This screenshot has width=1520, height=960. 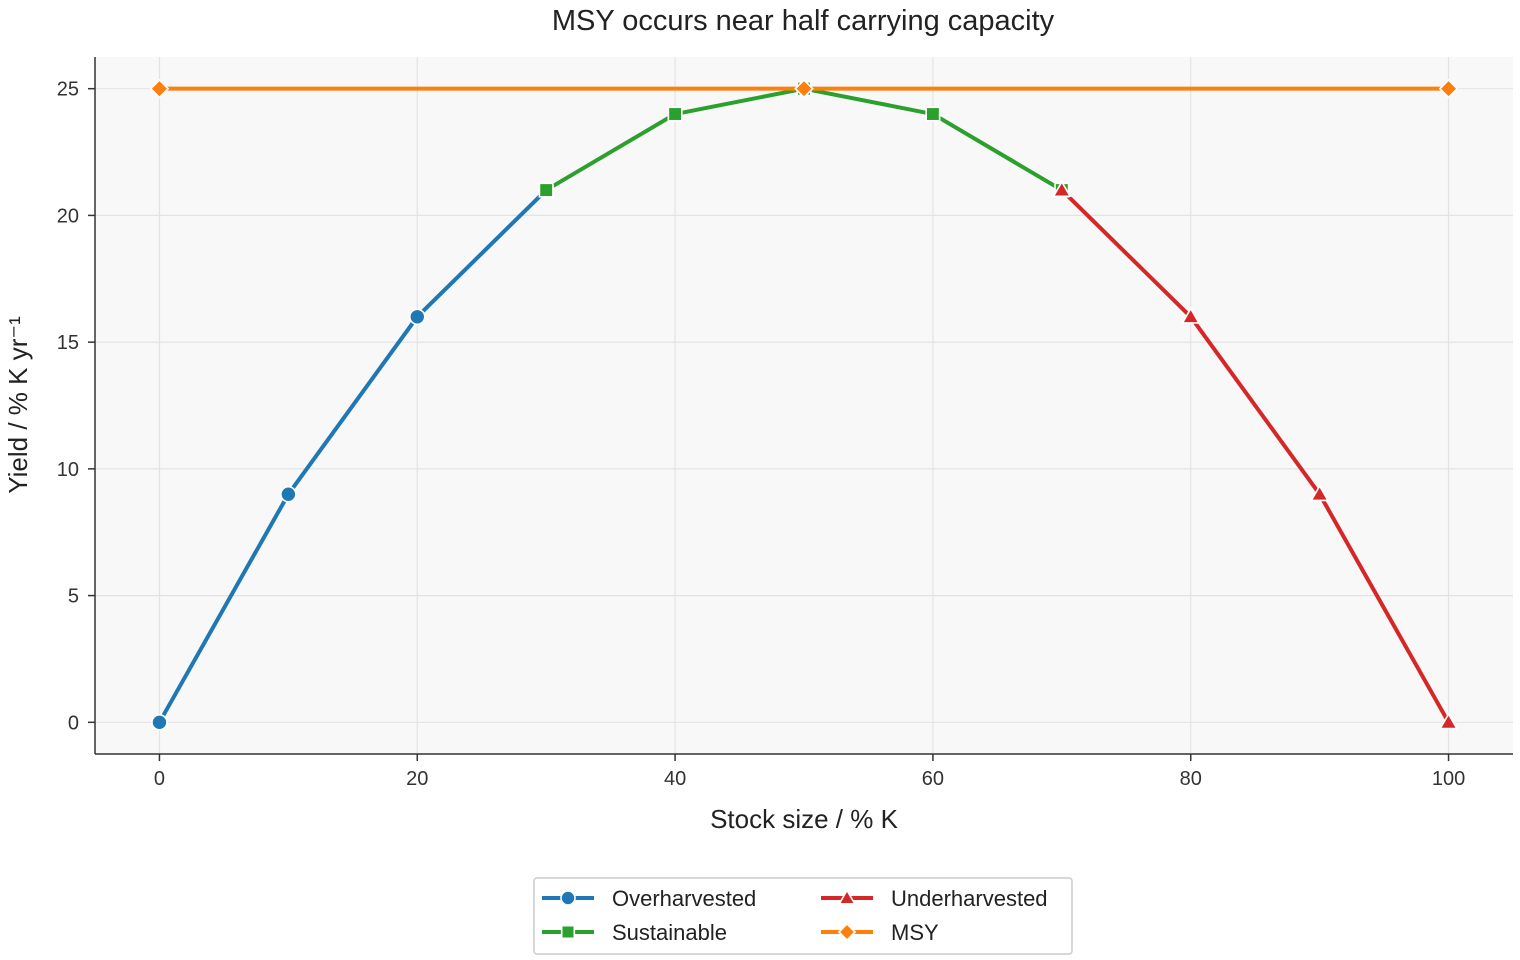 What do you see at coordinates (568, 932) in the screenshot?
I see `legend-marker-sustainable` at bounding box center [568, 932].